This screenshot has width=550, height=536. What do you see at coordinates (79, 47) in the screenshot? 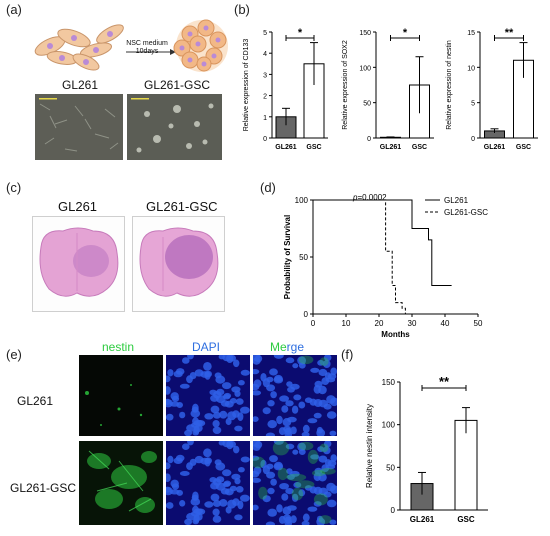
I see `adherent-cells-illustration` at bounding box center [79, 47].